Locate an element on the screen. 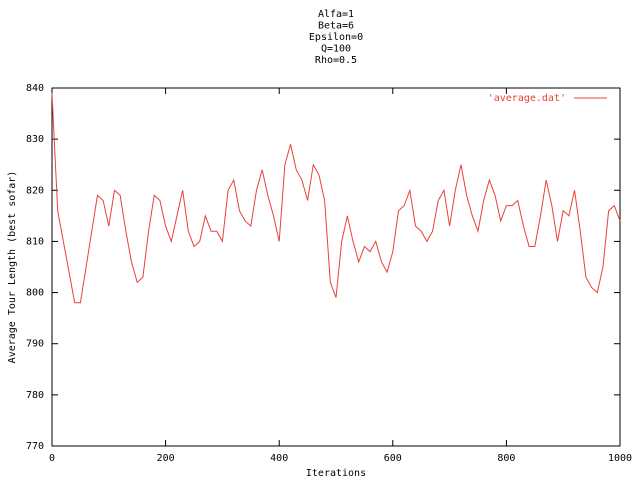 The width and height of the screenshot is (640, 480). x-tick-label: 200 is located at coordinates (166, 458).